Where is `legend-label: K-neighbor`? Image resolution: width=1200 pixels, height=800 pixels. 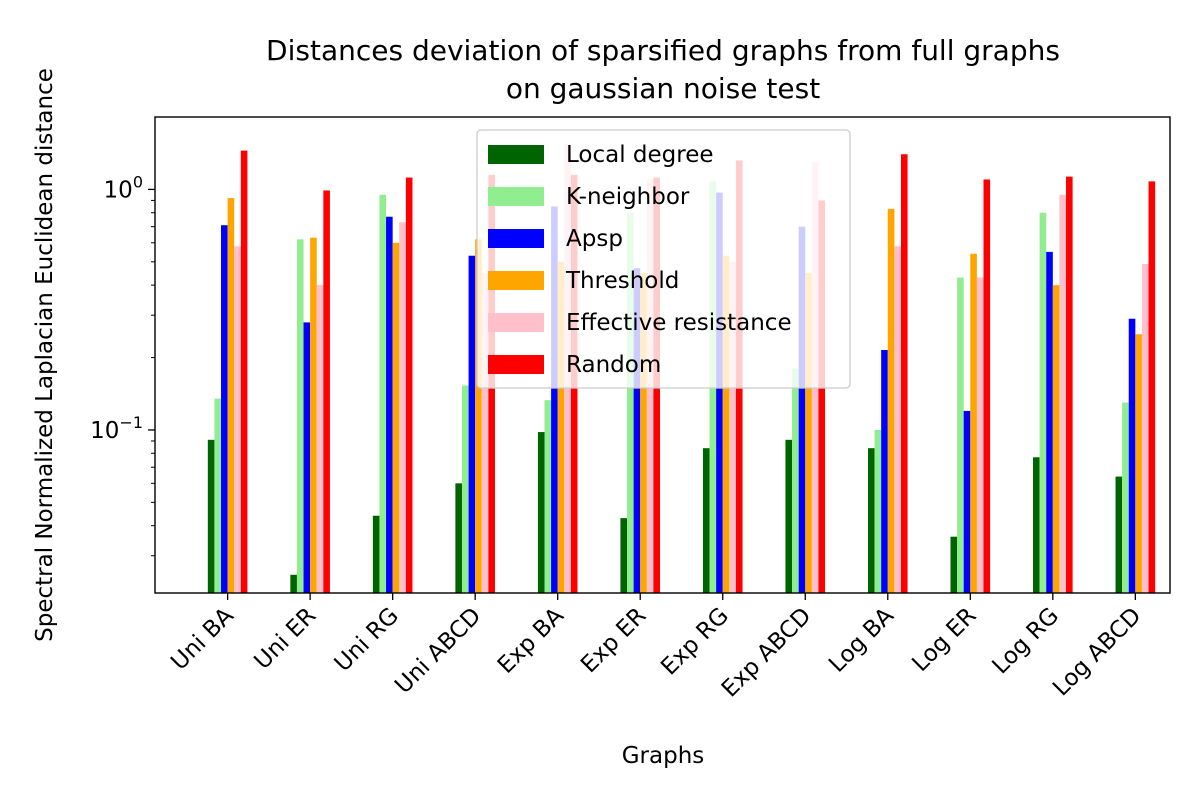 legend-label: K-neighbor is located at coordinates (628, 197).